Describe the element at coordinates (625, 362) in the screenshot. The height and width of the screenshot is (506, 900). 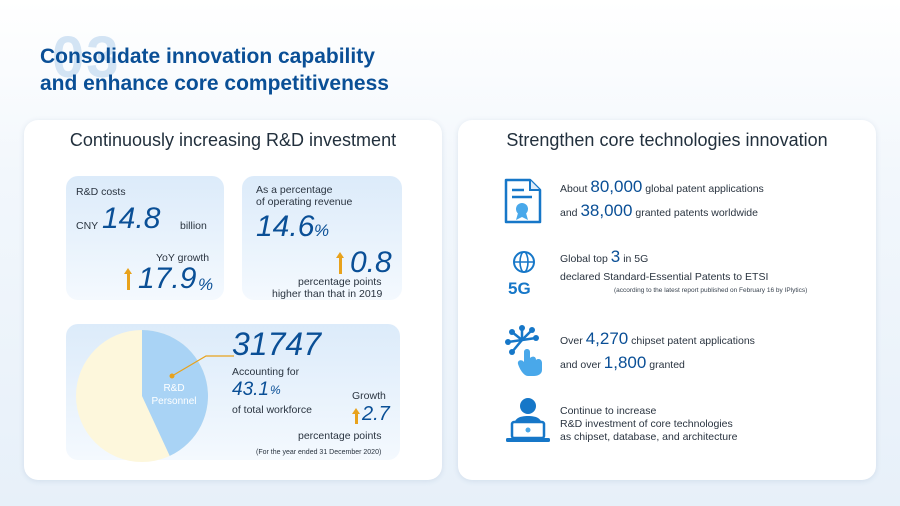
I see `chipset-value2: 1,800` at that location.